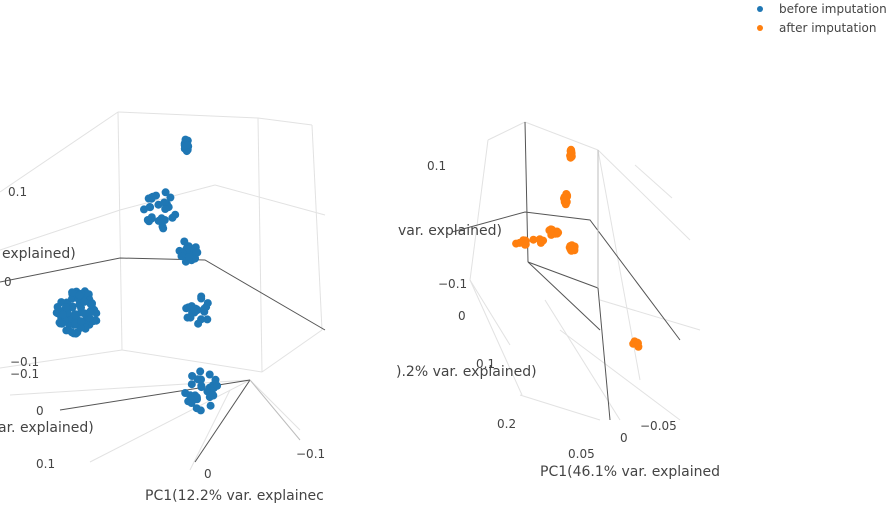 This screenshot has width=893, height=507. I want to click on legend-marker-after, so click(760, 28).